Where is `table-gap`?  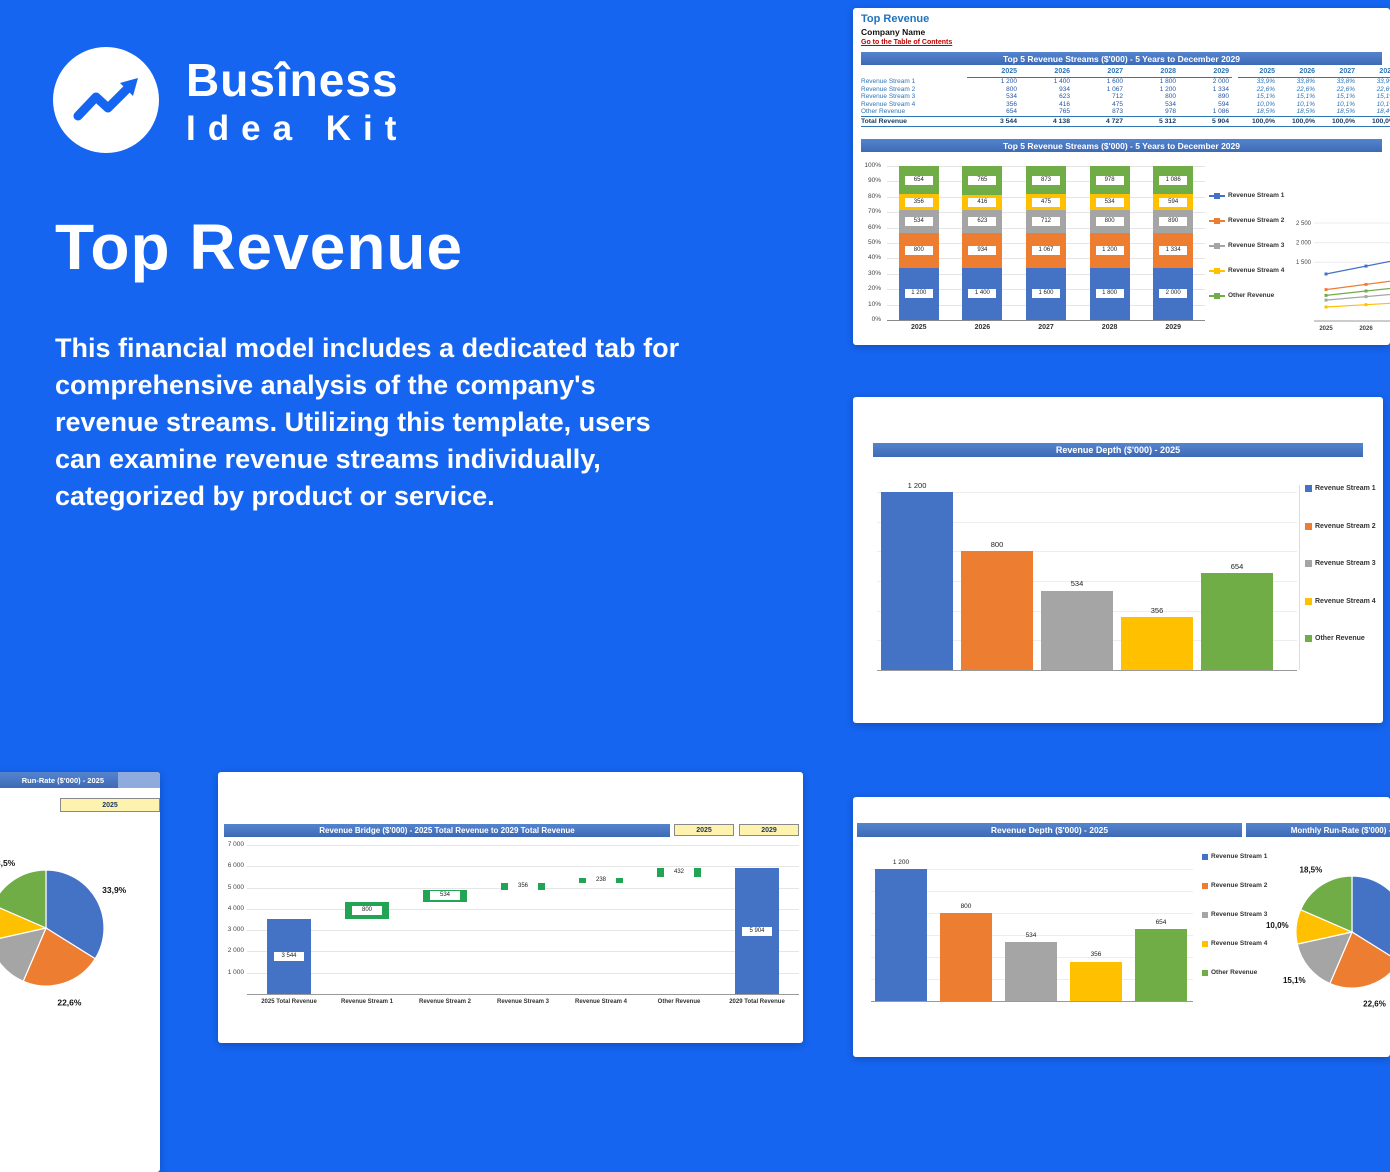 table-gap is located at coordinates (1235, 121).